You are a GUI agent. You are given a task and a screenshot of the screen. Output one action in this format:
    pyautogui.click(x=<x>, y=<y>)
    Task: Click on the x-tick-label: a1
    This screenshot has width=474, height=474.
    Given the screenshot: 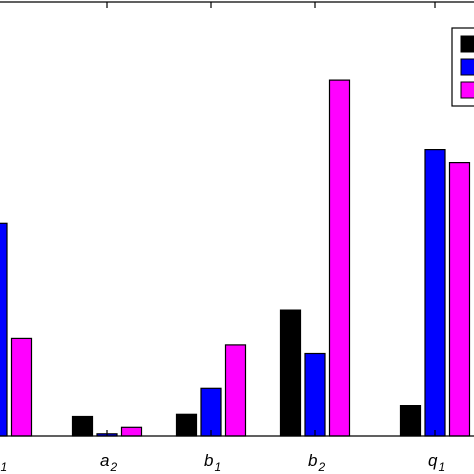 What is the action you would take?
    pyautogui.click(x=3, y=462)
    